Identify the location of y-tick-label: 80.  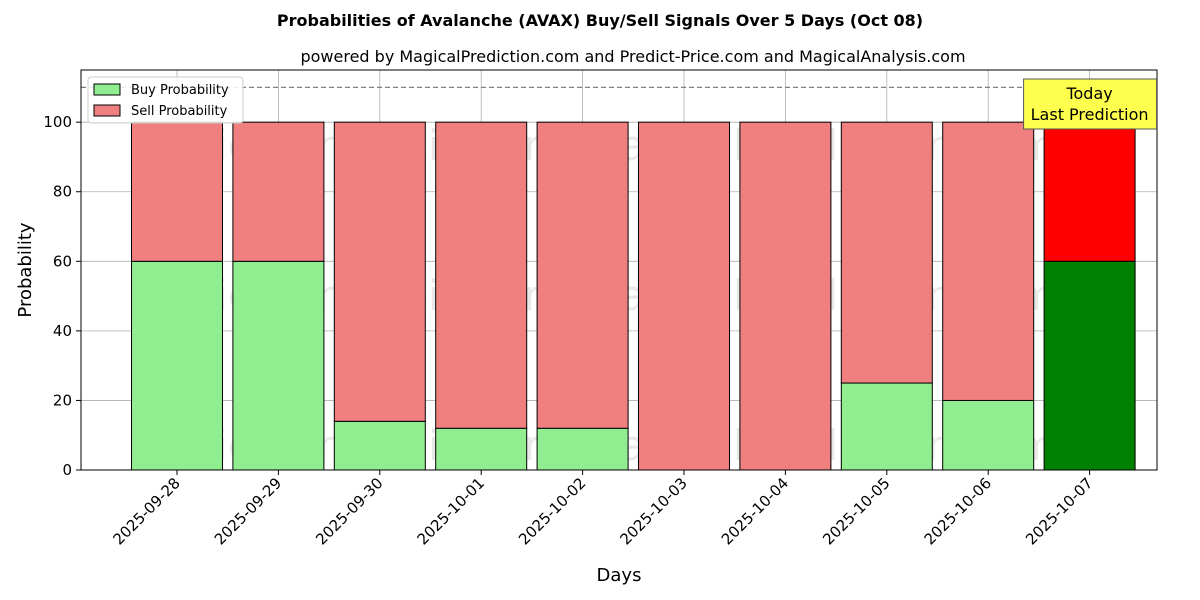
(62, 192).